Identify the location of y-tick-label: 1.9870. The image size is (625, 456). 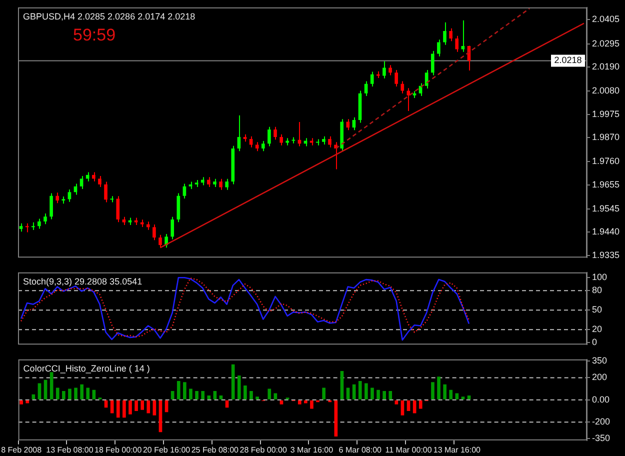
(606, 137).